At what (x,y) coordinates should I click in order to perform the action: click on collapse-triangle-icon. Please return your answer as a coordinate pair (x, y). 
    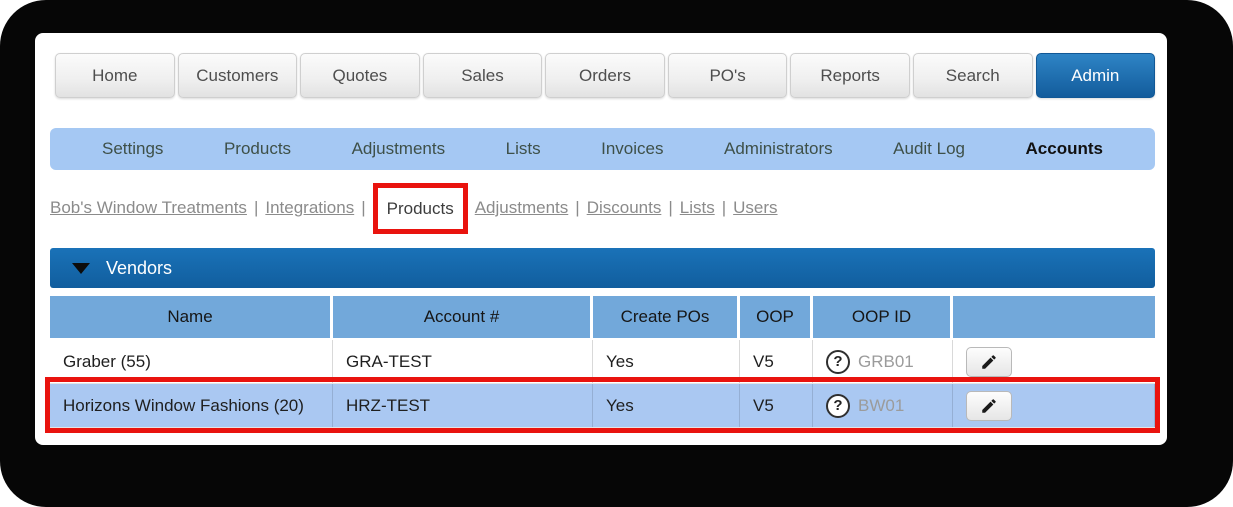
    Looking at the image, I should click on (81, 268).